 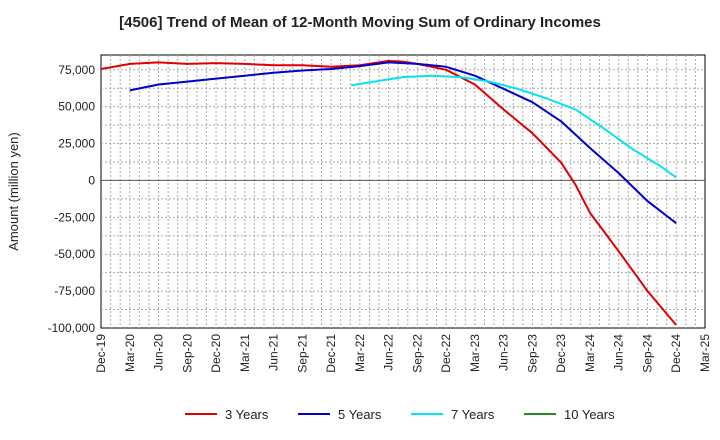 I want to click on x-tick-label: Dec-21, so click(x=331, y=353).